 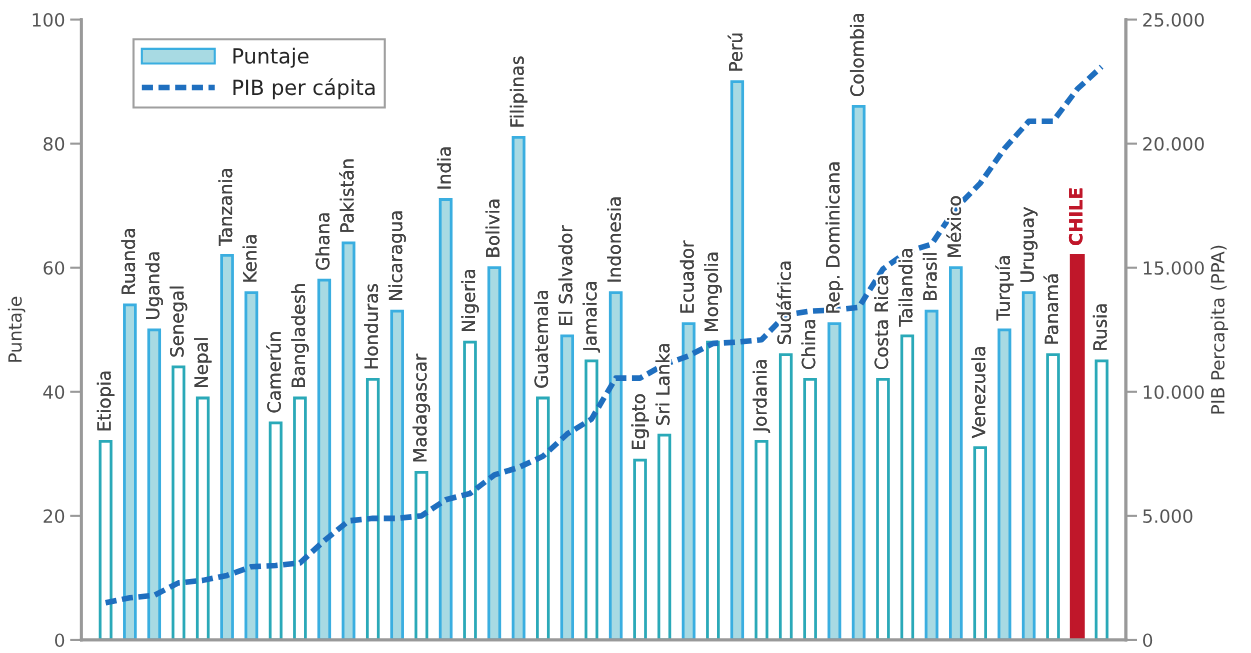 I want to click on y2-tick-label: 15.000, so click(x=1173, y=268).